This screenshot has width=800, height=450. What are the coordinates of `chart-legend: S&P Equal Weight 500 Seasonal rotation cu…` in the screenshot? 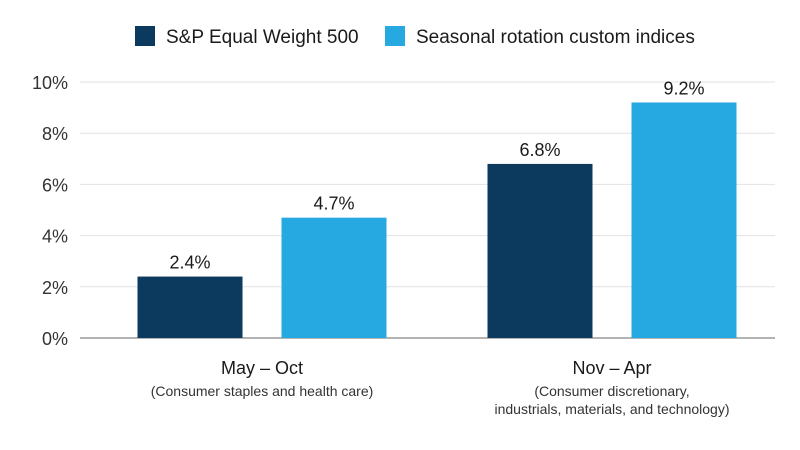 It's located at (415, 37).